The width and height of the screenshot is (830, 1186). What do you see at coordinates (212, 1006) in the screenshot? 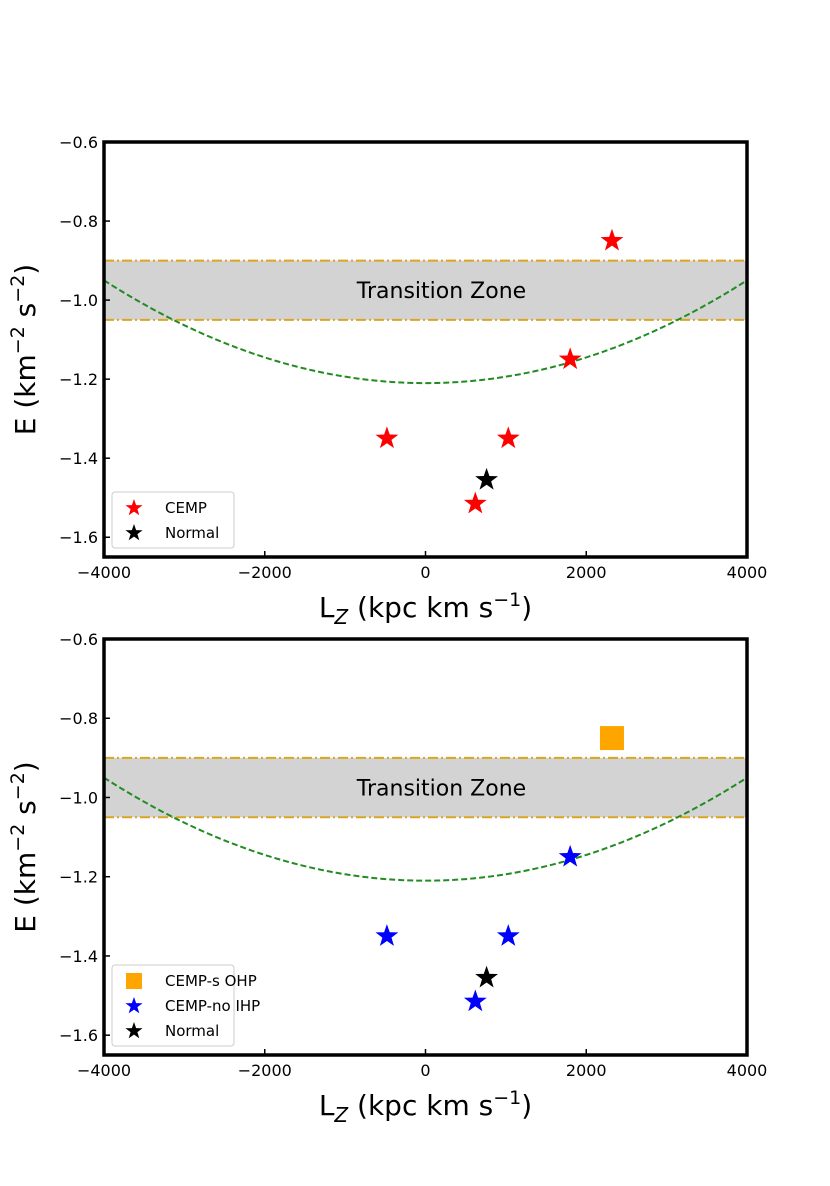
I see `legend-label: CEMP-no IHP` at bounding box center [212, 1006].